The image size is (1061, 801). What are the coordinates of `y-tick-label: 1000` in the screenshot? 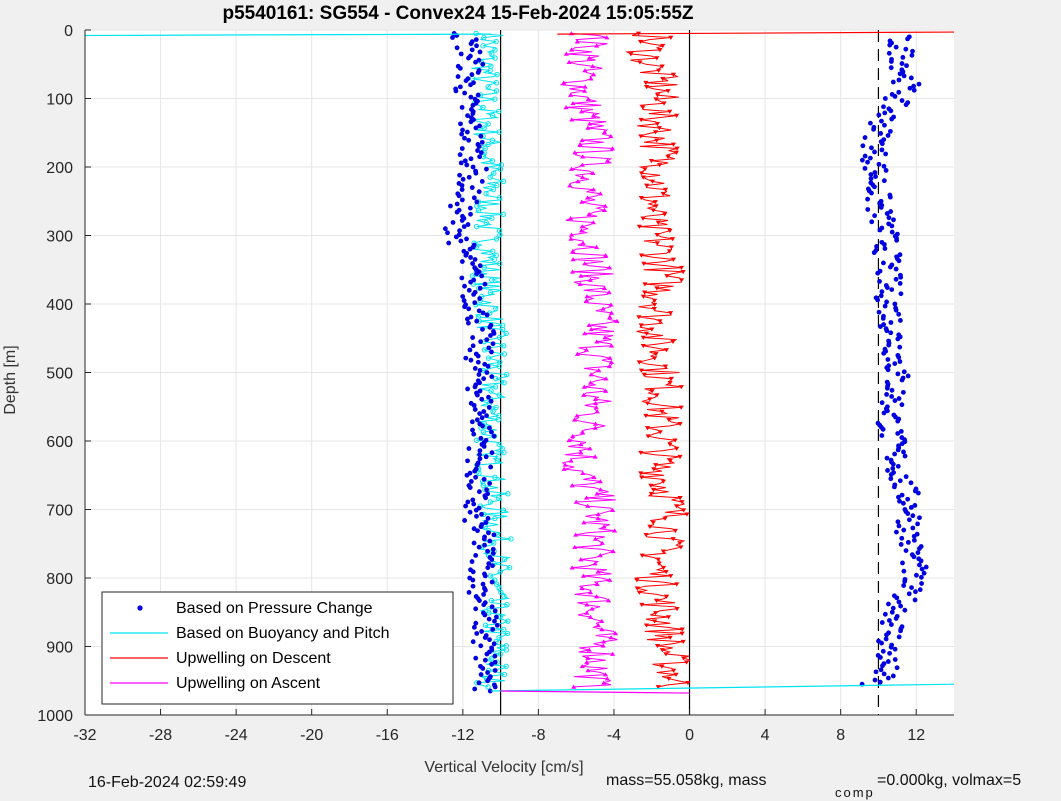 It's located at (55, 716).